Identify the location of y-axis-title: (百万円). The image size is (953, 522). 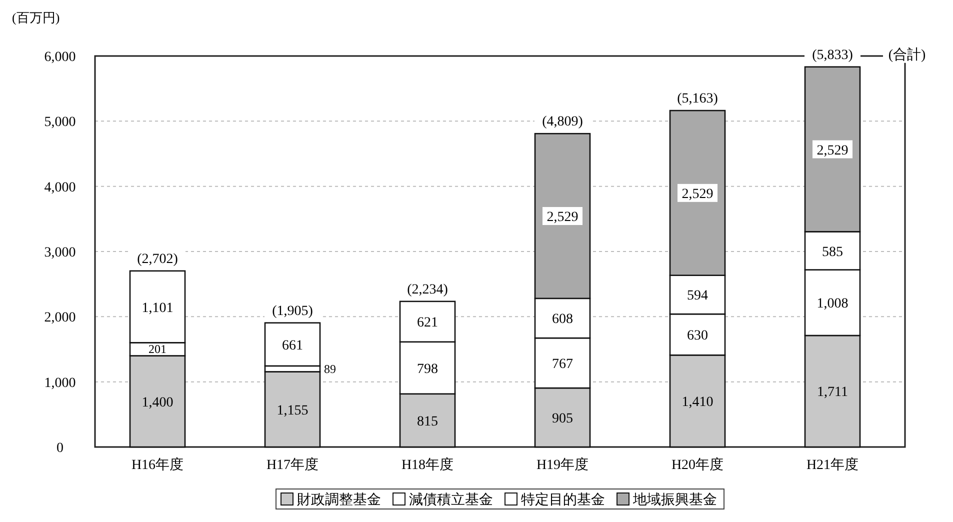
(36, 17).